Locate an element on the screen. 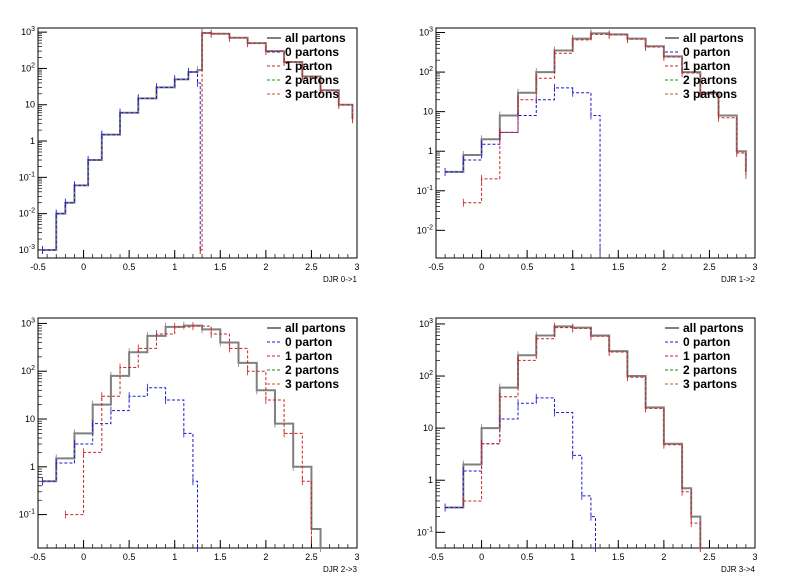 This screenshot has height=572, width=796. x-axis-title: DJR 0->1 is located at coordinates (340, 279).